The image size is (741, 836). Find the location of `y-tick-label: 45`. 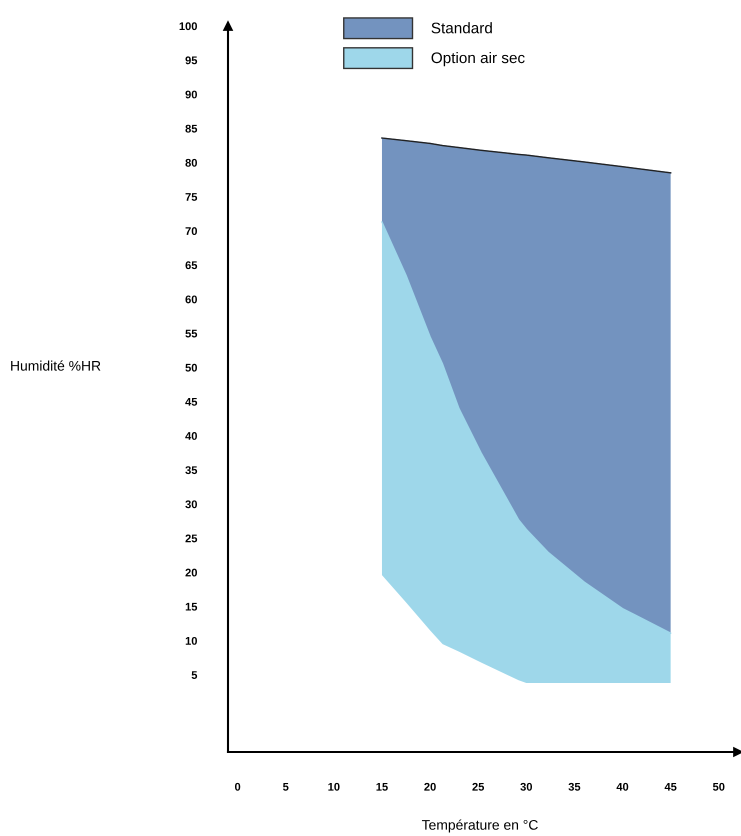

y-tick-label: 45 is located at coordinates (191, 402).